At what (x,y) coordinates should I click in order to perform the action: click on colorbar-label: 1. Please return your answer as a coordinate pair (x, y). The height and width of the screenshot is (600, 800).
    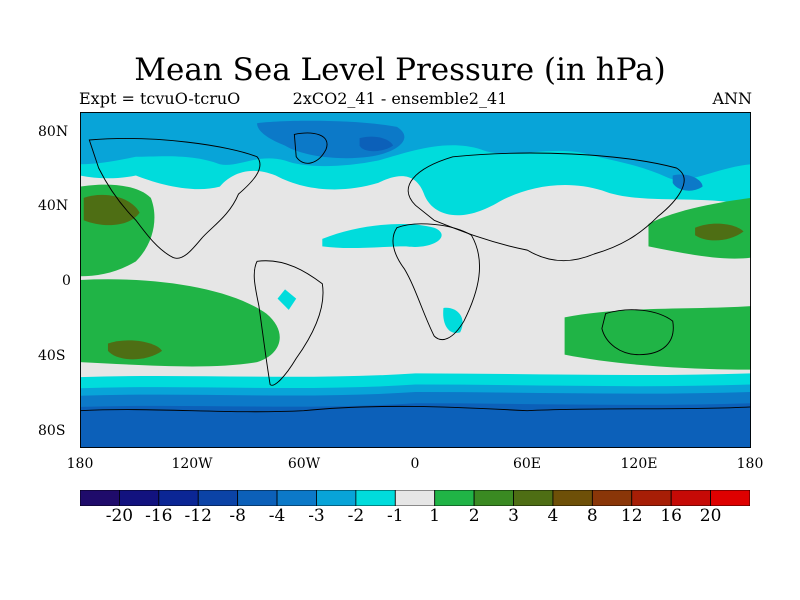
    Looking at the image, I should click on (435, 516).